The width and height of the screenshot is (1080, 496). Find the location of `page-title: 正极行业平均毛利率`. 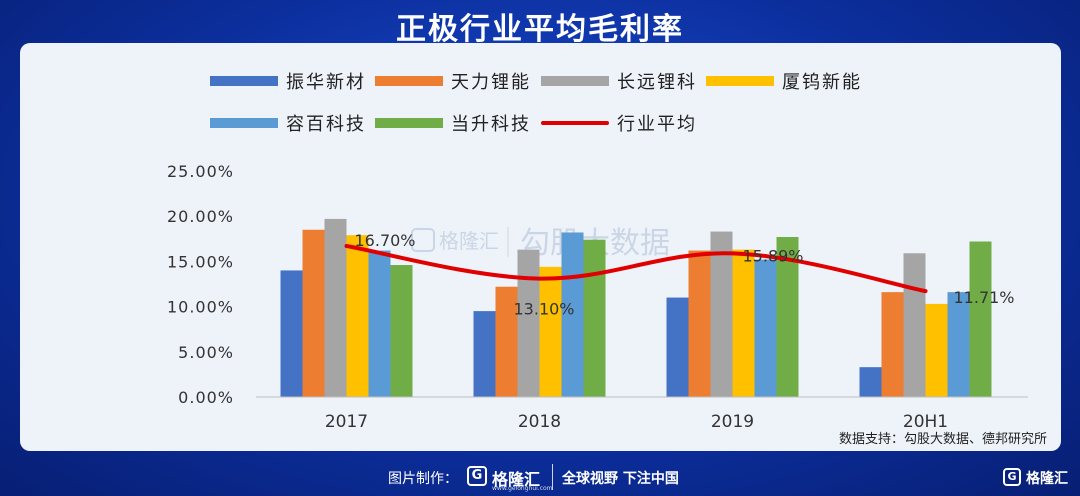

page-title: 正极行业平均毛利率 is located at coordinates (540, 29).